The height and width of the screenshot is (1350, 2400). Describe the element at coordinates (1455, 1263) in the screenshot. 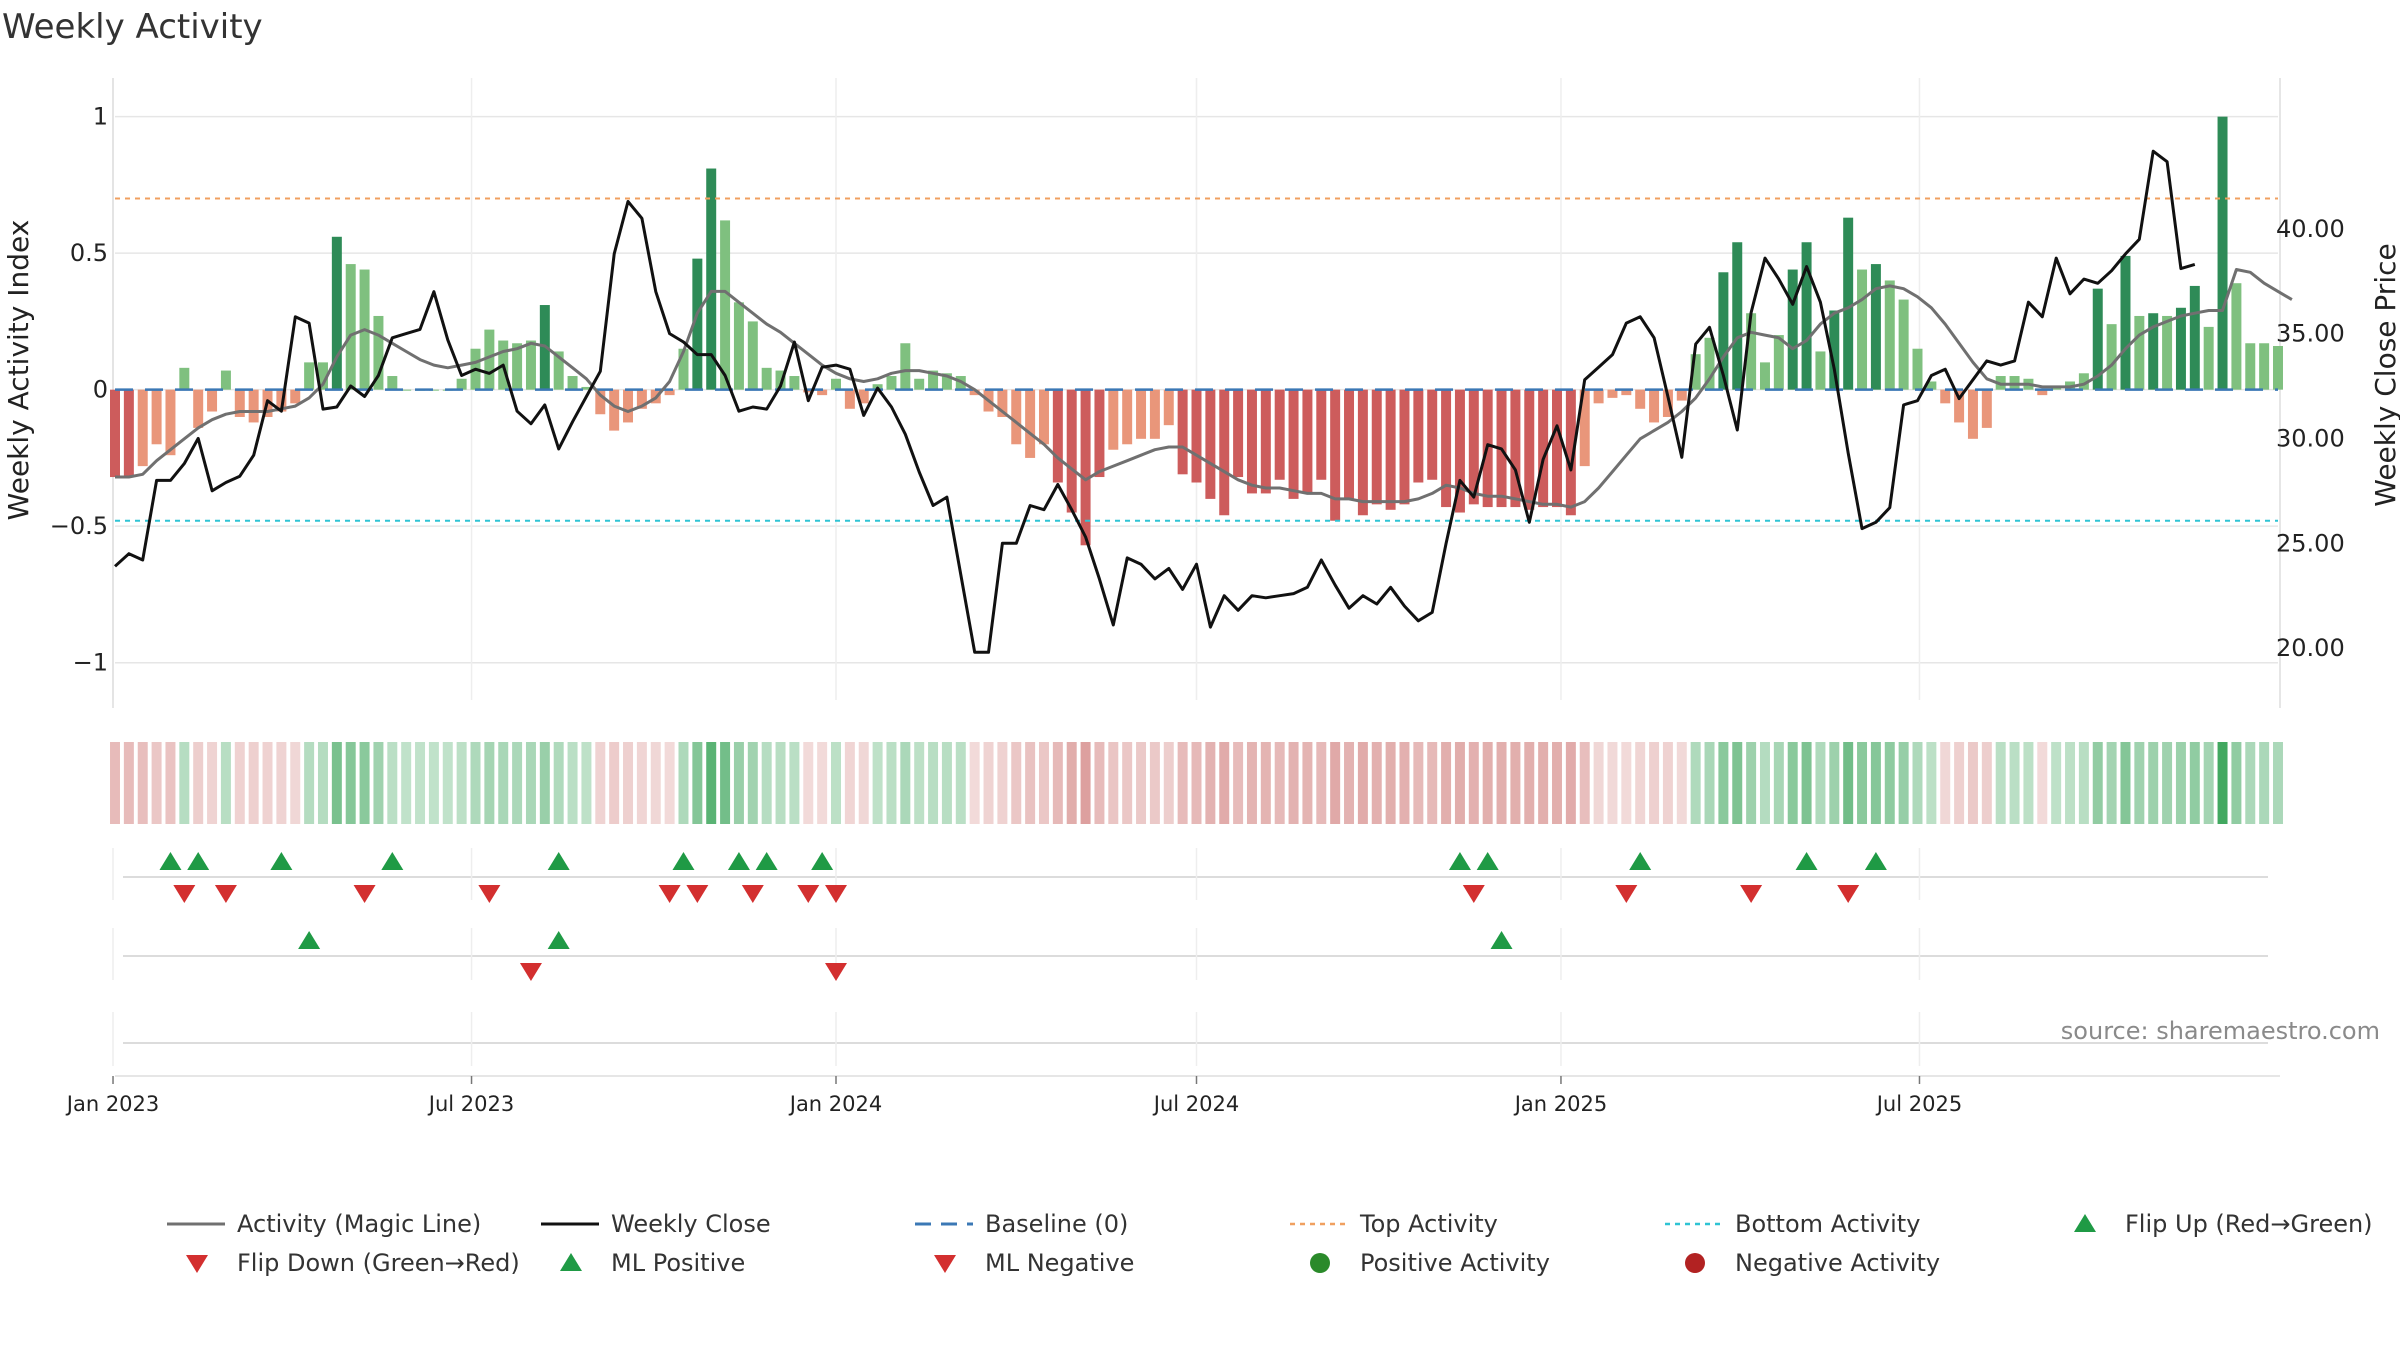

I see `legend-label: Positive Activity` at that location.